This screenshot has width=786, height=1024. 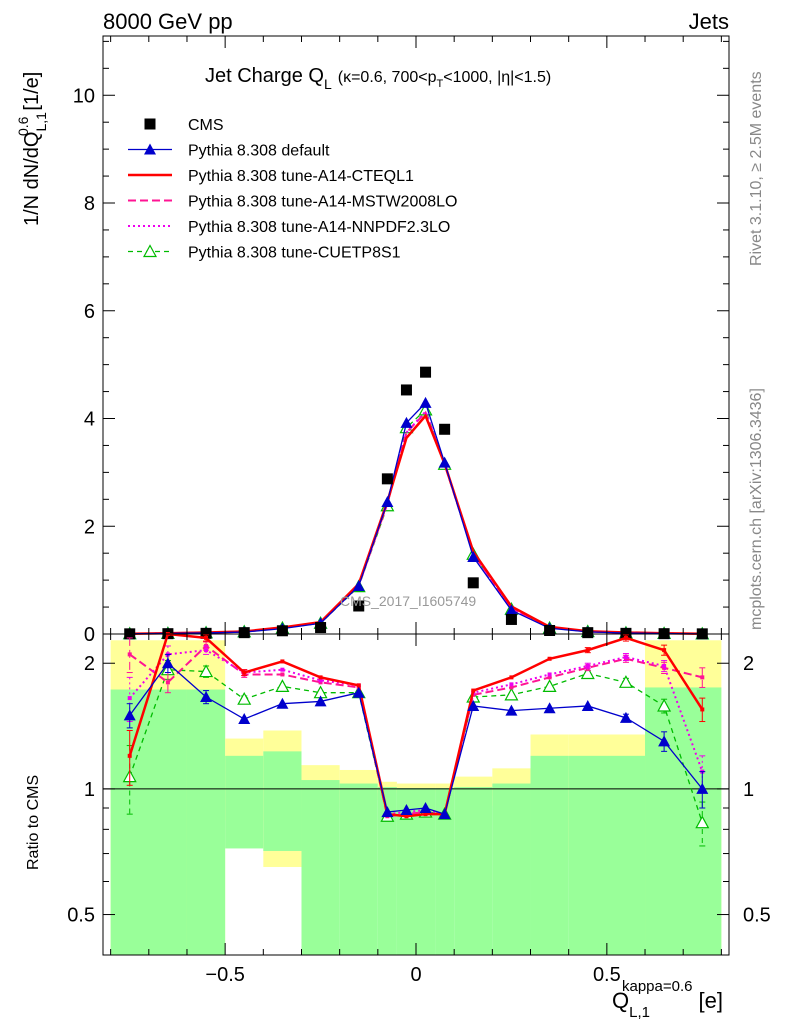 I want to click on analysis-id-label: CMS_2017_I1605749, so click(x=408, y=601).